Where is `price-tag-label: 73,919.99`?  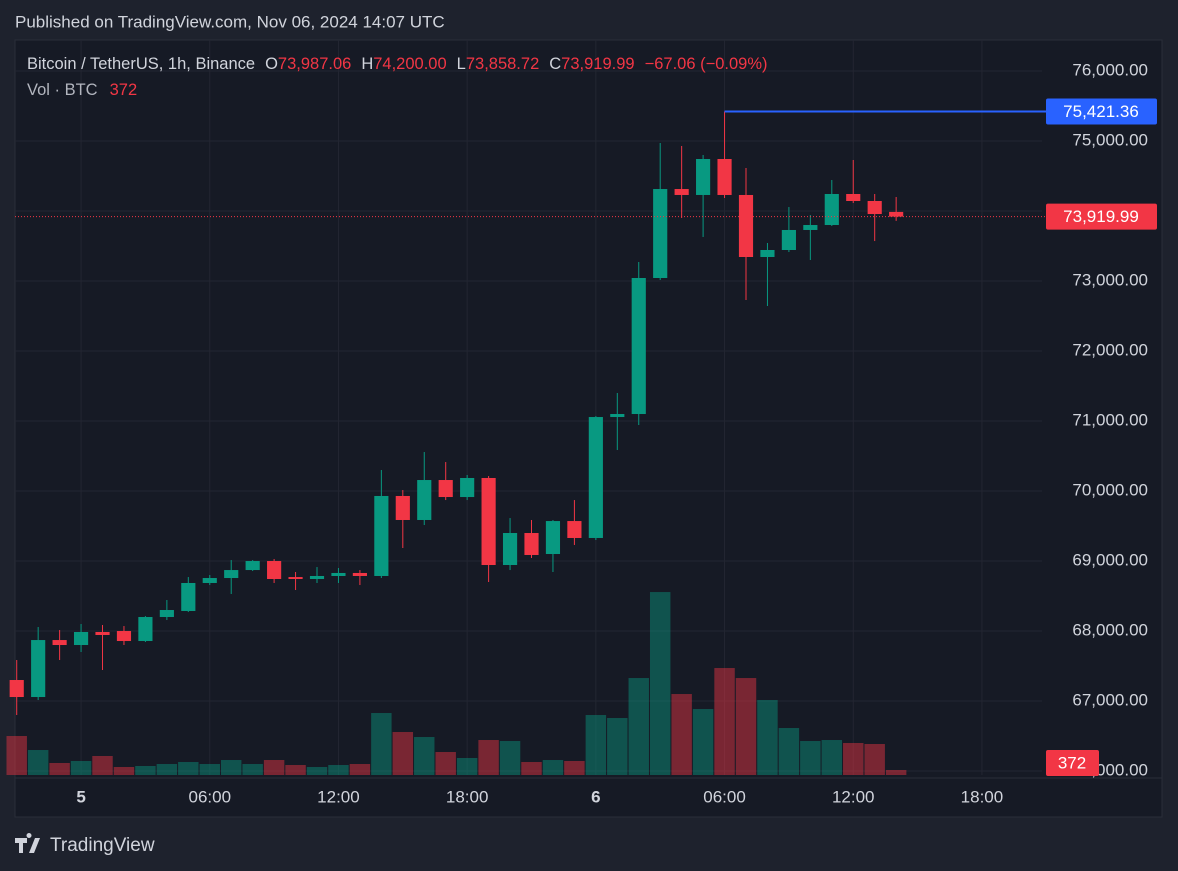
price-tag-label: 73,919.99 is located at coordinates (1101, 216).